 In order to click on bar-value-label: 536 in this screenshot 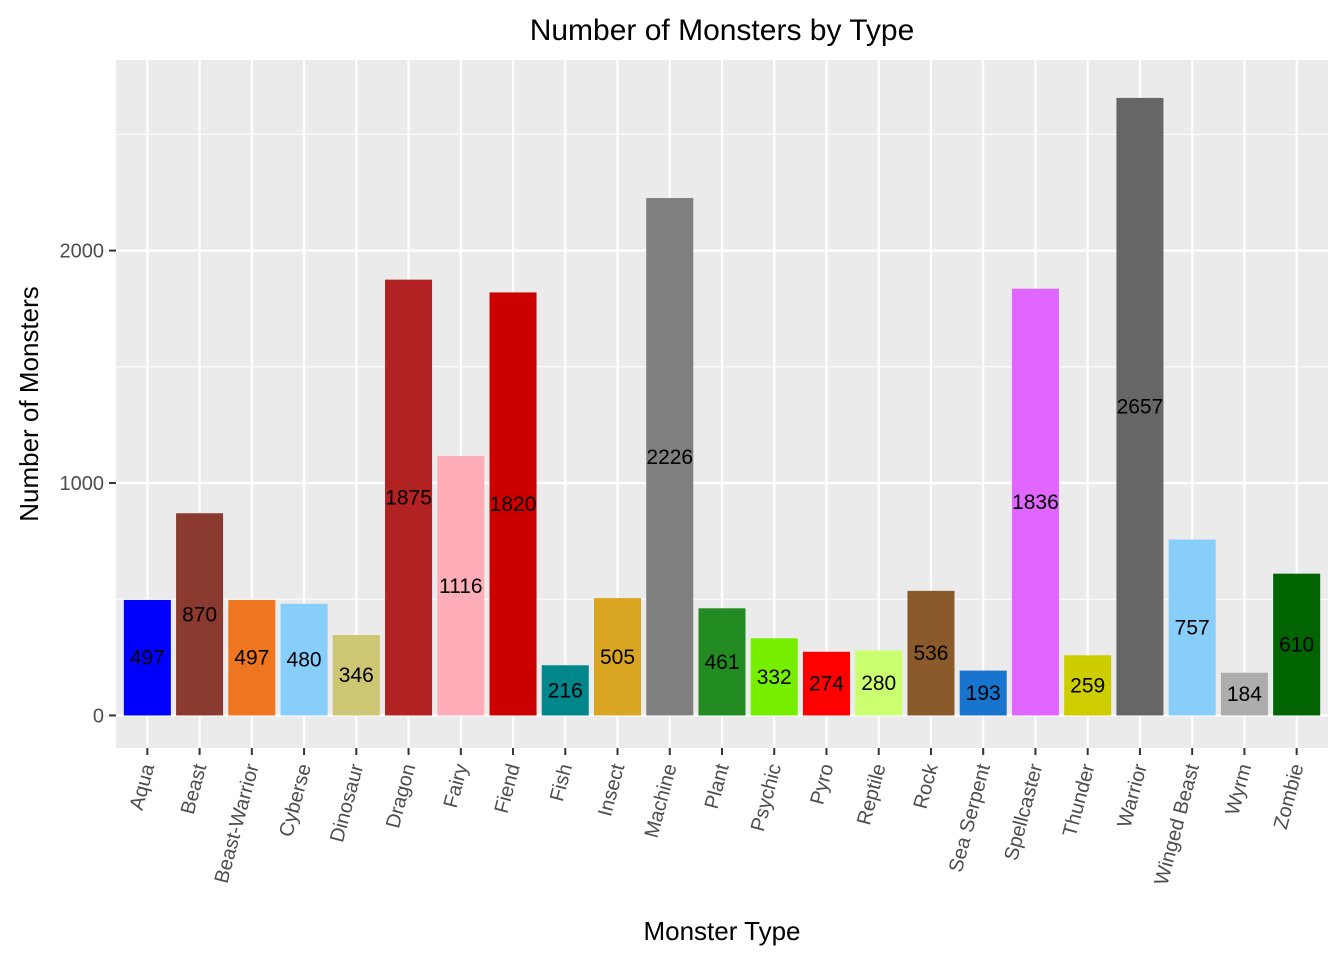, I will do `click(930, 653)`.